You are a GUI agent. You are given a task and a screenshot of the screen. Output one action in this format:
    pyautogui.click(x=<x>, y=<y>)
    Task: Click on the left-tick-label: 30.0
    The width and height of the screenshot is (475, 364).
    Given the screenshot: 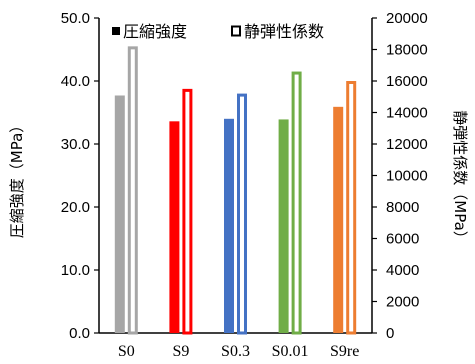 What is the action you would take?
    pyautogui.click(x=75, y=144)
    